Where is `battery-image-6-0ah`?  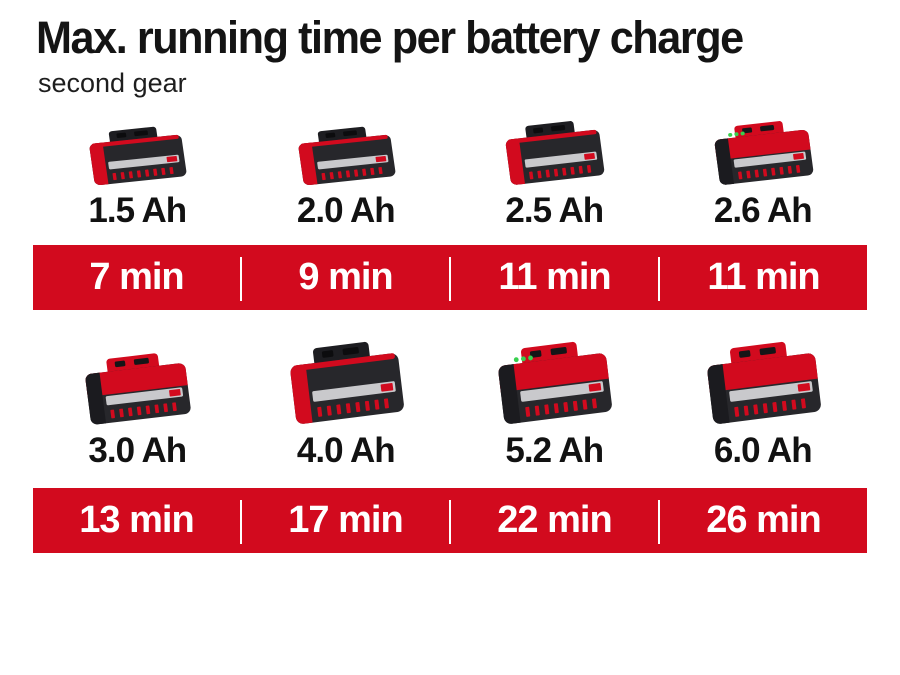
battery-image-6-0ah is located at coordinates (763, 382).